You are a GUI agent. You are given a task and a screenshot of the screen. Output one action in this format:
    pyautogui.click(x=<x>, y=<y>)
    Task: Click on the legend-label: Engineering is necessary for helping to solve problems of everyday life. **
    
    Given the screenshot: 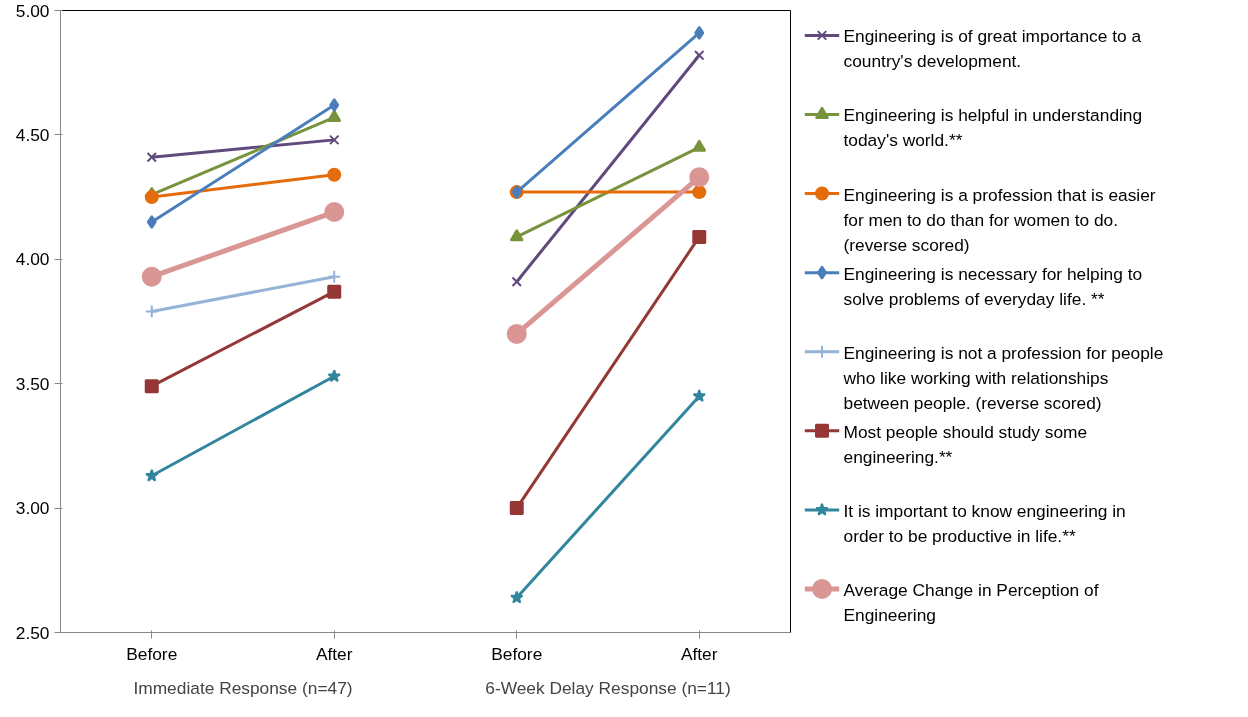 What is the action you would take?
    pyautogui.click(x=993, y=286)
    